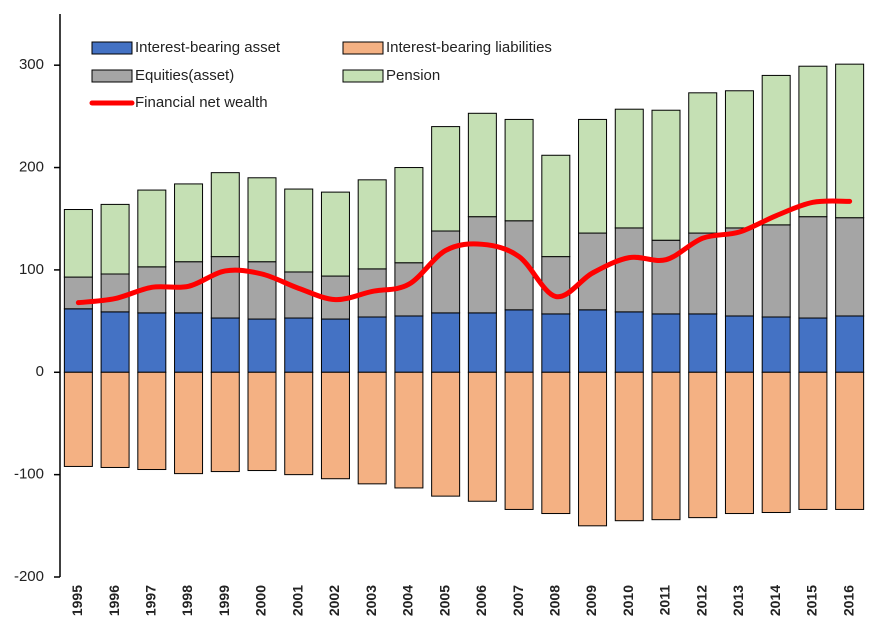 The image size is (869, 624). What do you see at coordinates (408, 600) in the screenshot?
I see `x-tick-label: 2004` at bounding box center [408, 600].